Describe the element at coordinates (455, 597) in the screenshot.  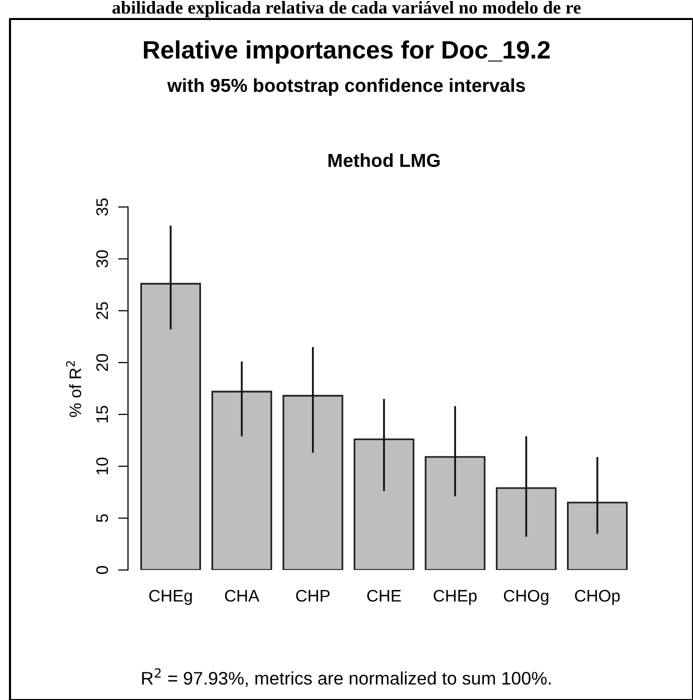
I see `x-tick-label: CHEp` at that location.